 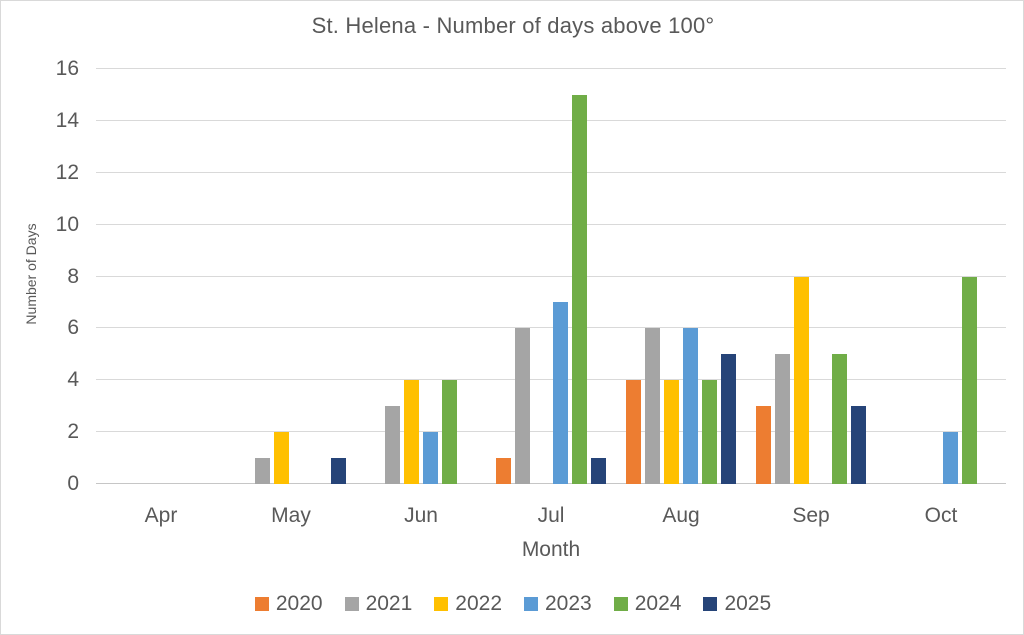 I want to click on legend-label-2023: 2023, so click(x=568, y=603).